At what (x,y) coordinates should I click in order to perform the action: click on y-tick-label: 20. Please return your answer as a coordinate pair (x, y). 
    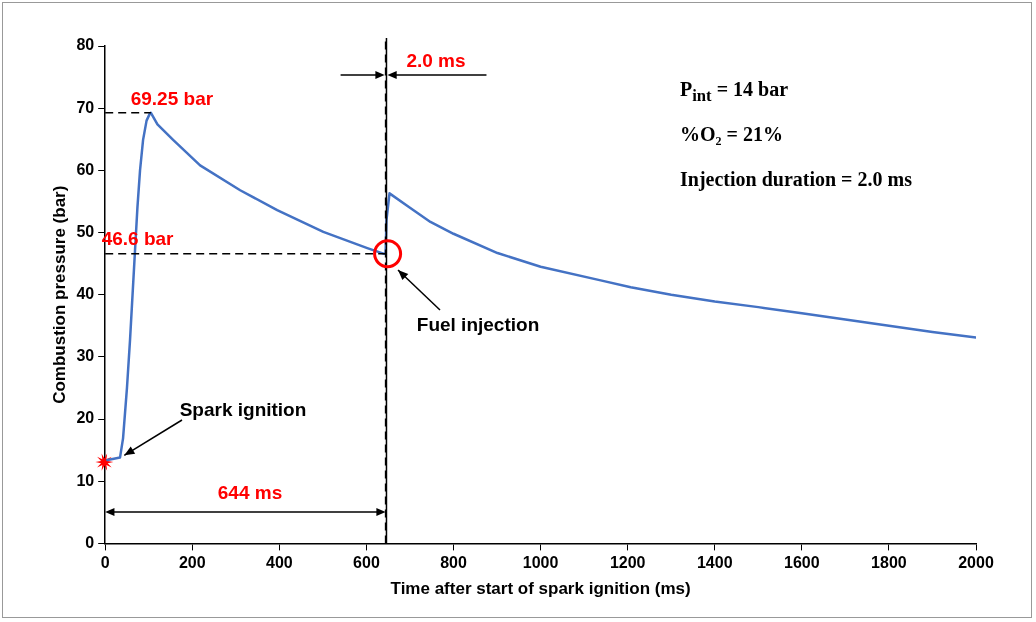
    Looking at the image, I should click on (85, 418).